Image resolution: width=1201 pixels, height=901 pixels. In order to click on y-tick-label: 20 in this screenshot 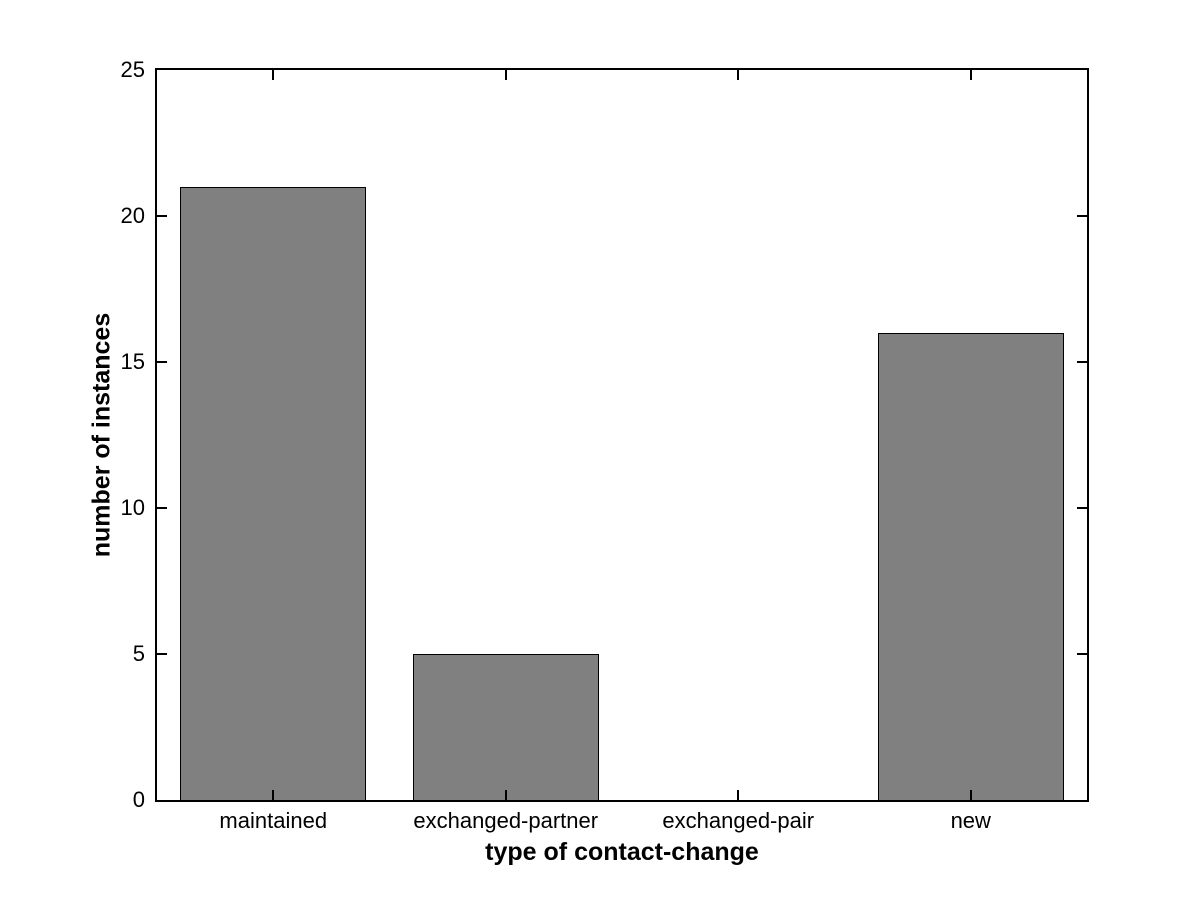, I will do `click(132, 215)`.